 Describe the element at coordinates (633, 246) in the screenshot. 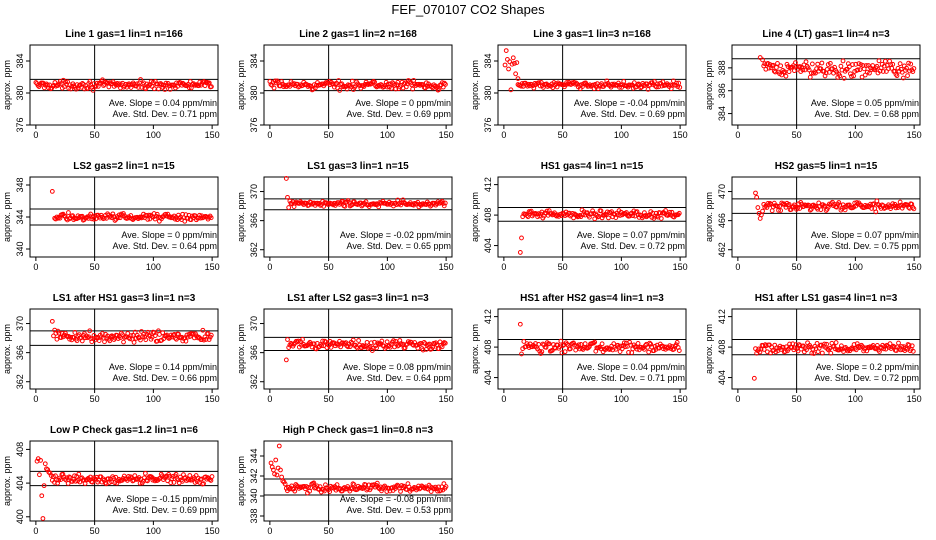

I see `ave-std-dev-annotation: Ave. Std. Dev. = 0.72 ppm` at that location.